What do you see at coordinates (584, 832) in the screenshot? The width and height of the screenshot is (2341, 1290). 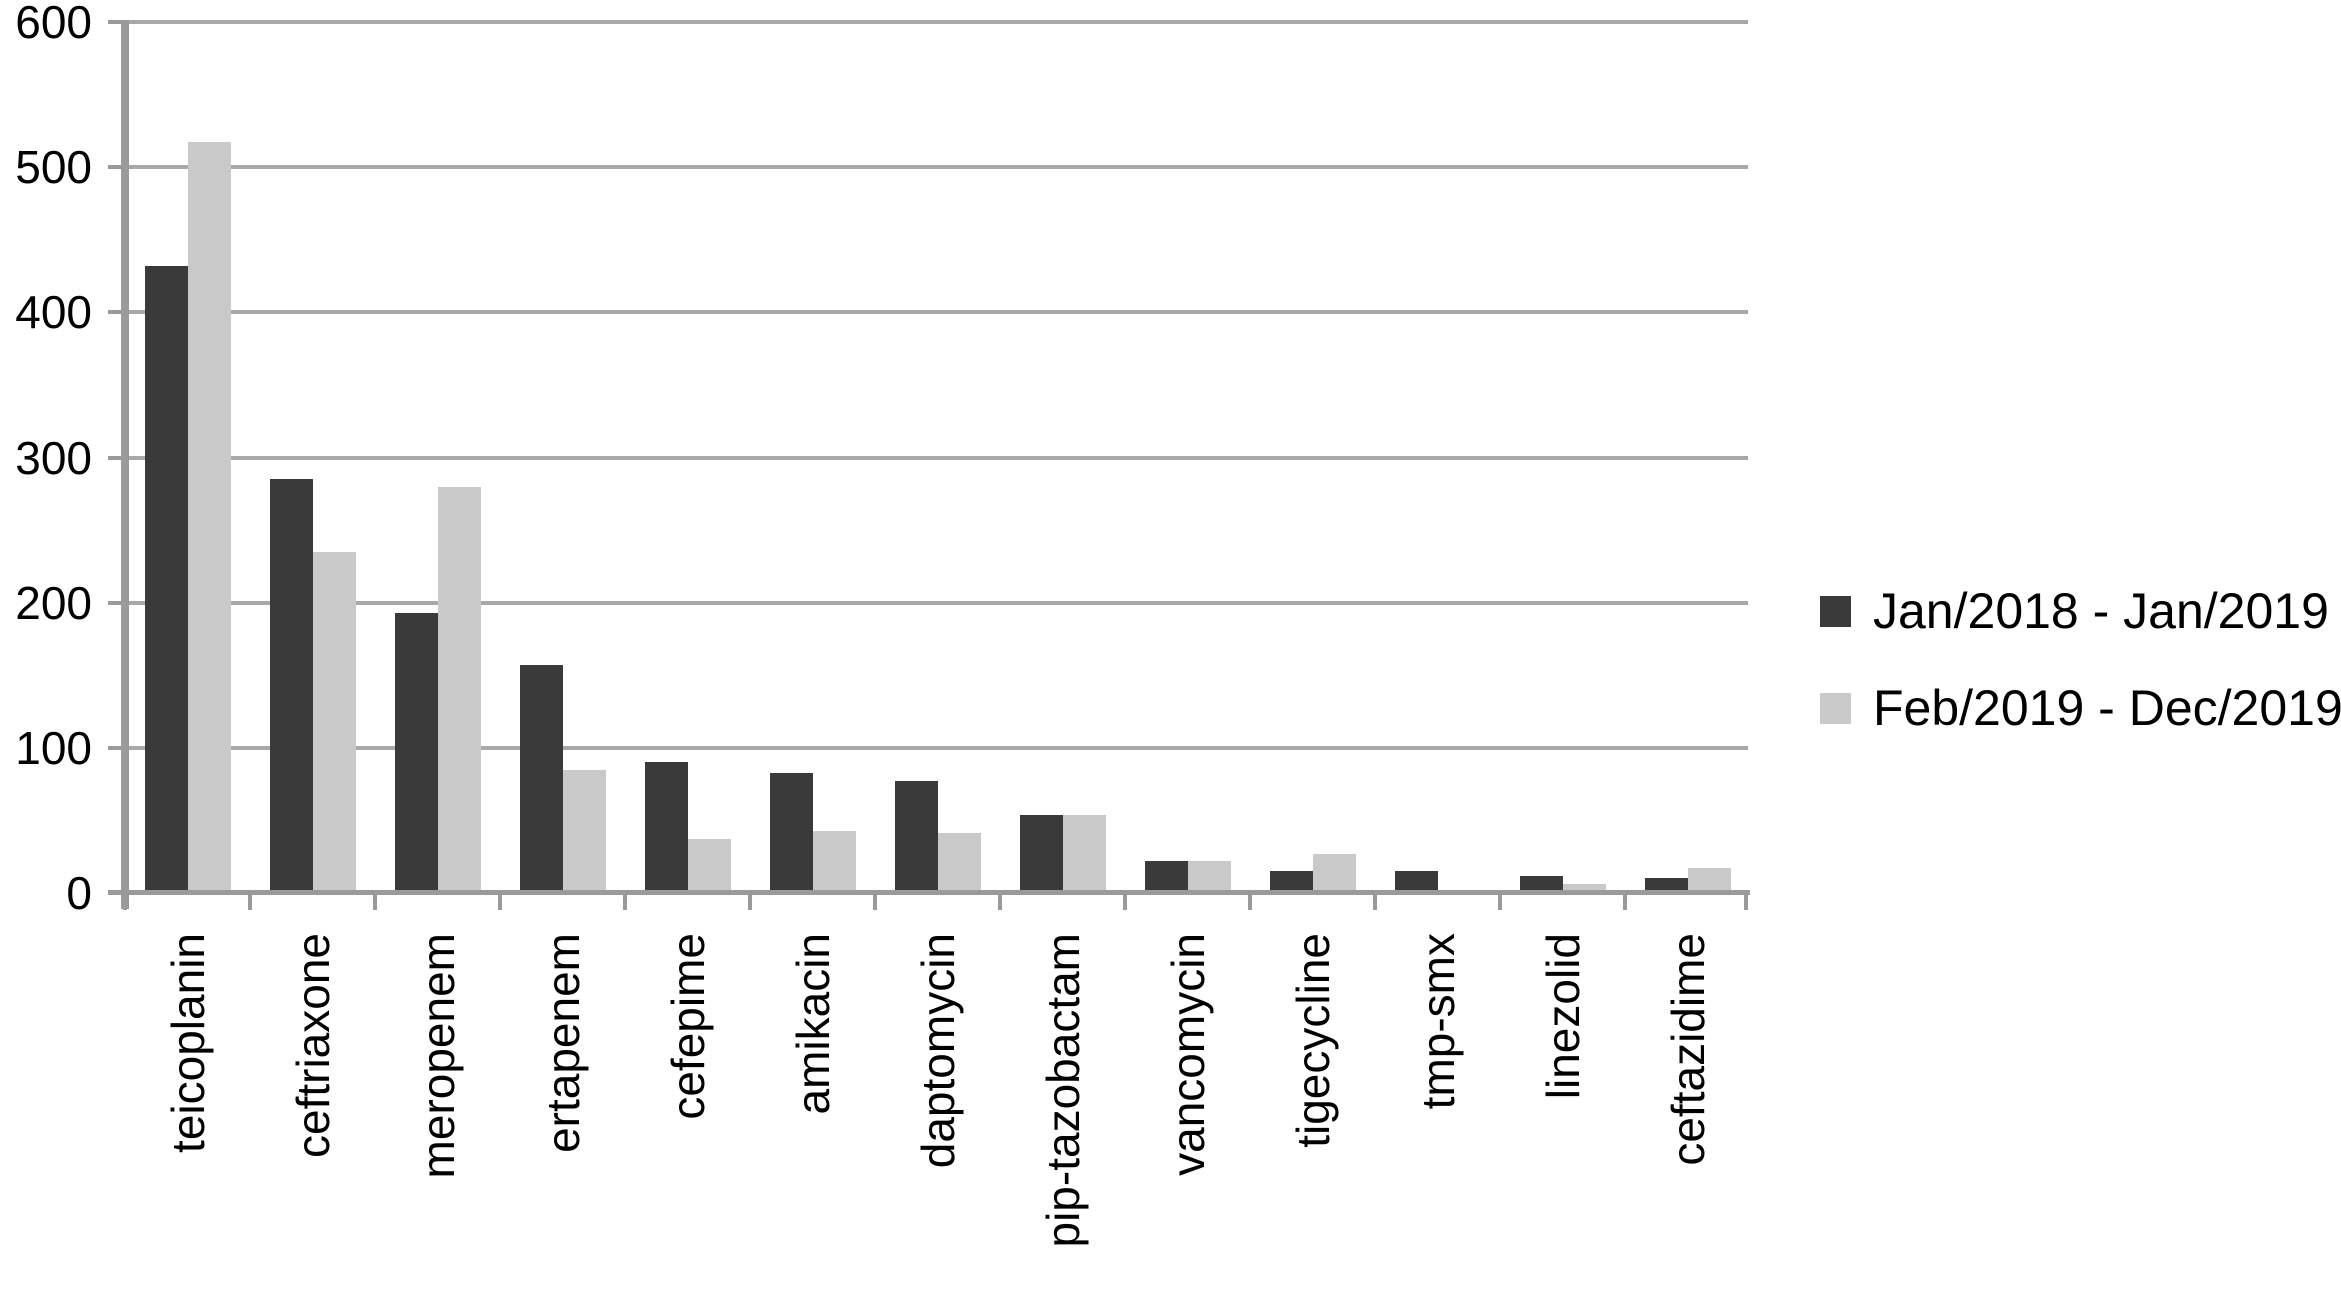 I see `bar-ertapenem-series2` at bounding box center [584, 832].